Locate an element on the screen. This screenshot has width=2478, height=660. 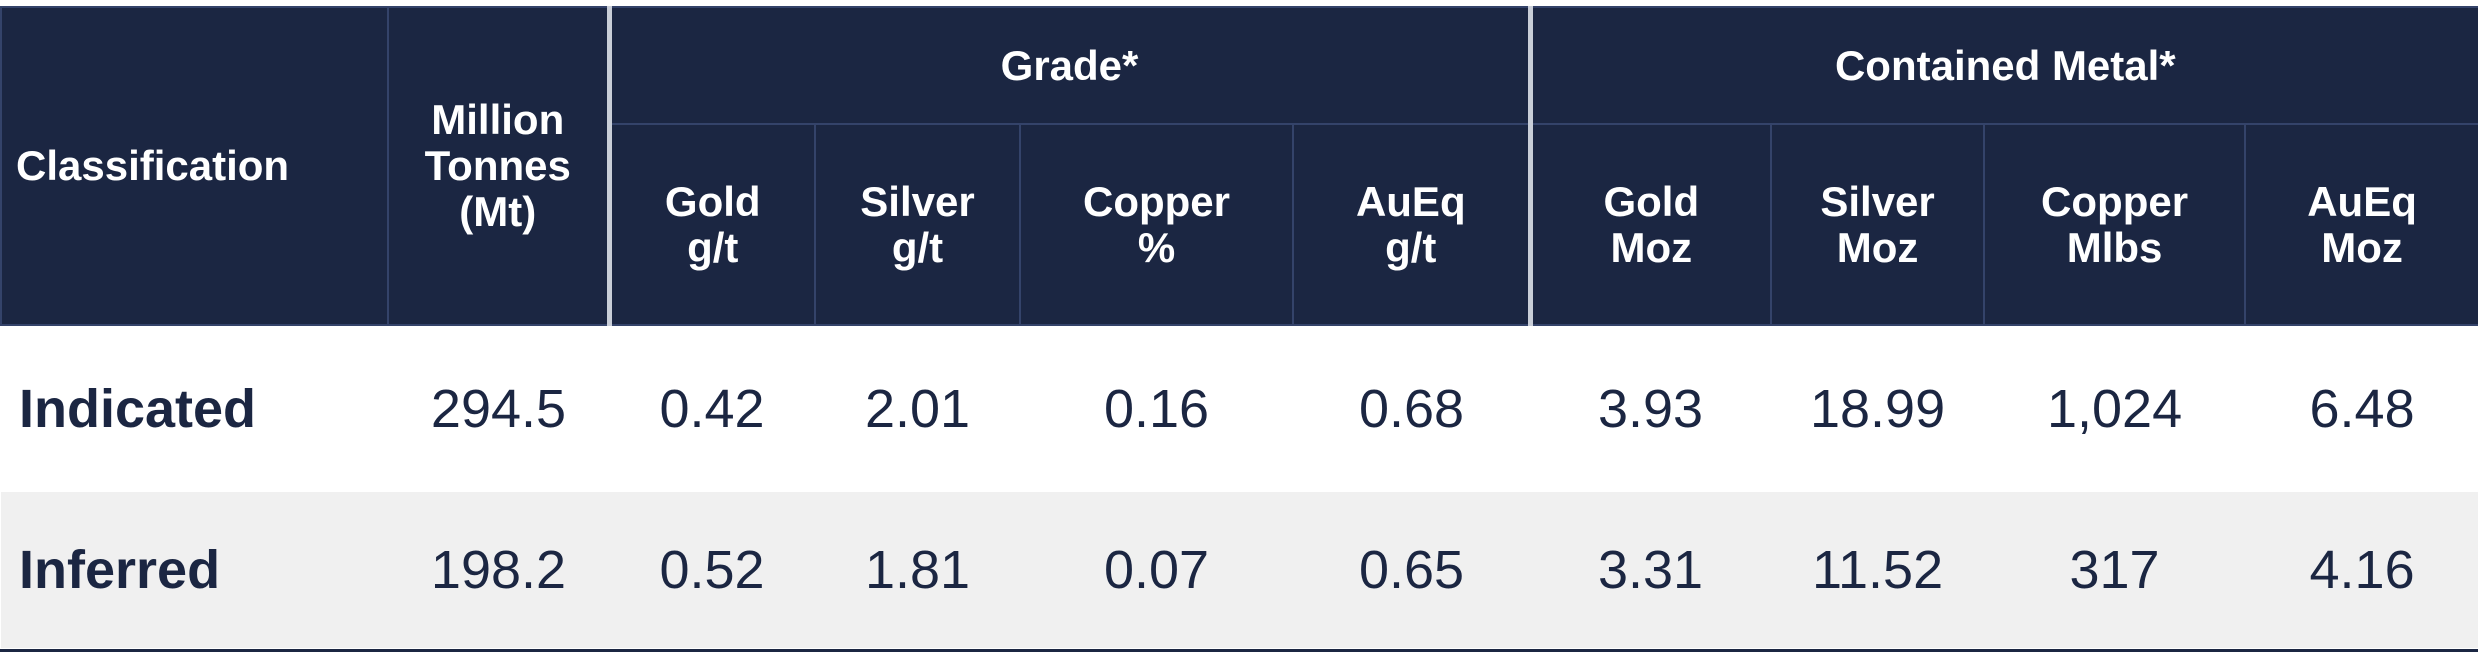
cell-text: 0.16 is located at coordinates (1156, 409).